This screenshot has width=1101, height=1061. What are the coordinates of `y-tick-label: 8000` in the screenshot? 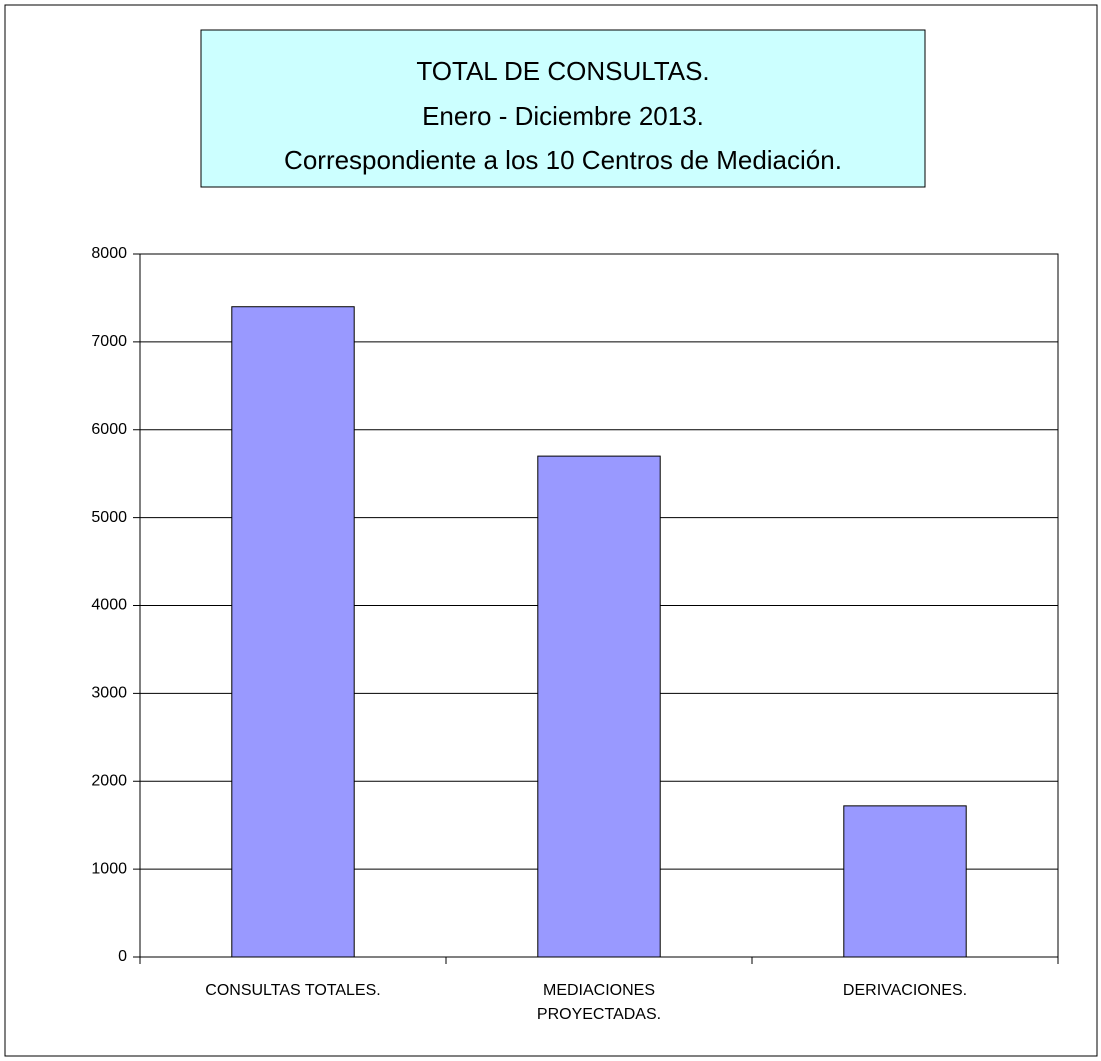 It's located at (109, 253).